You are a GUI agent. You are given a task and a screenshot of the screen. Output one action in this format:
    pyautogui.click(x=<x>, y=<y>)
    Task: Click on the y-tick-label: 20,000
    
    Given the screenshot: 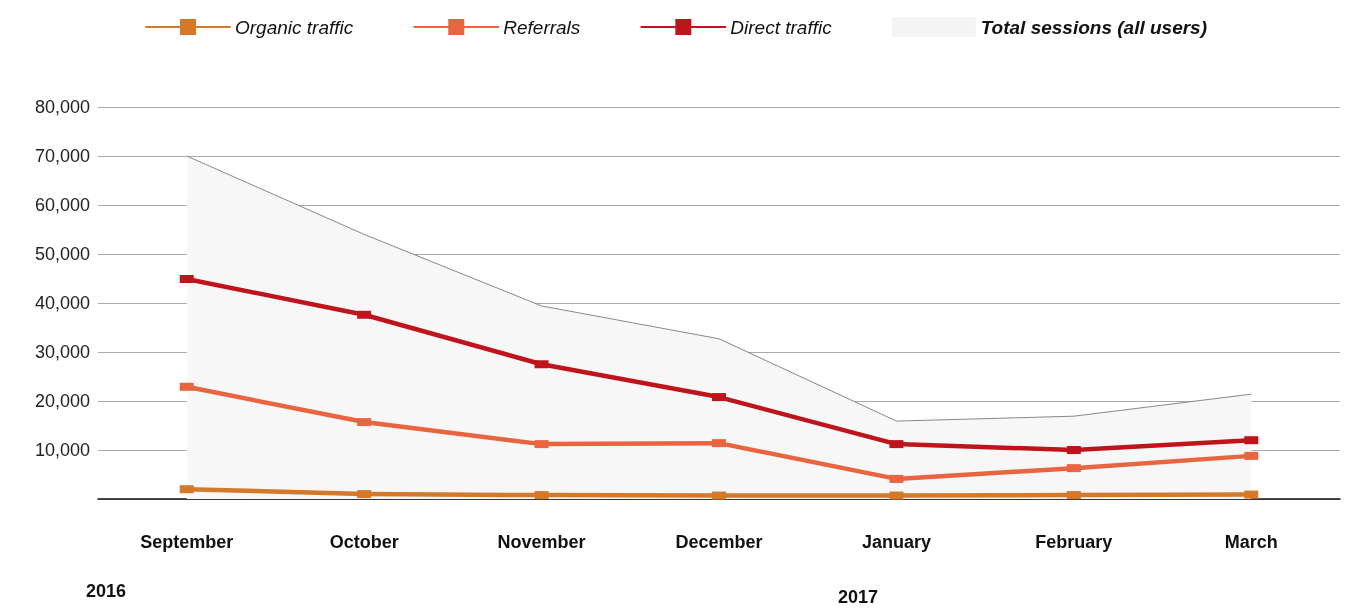 What is the action you would take?
    pyautogui.click(x=62, y=401)
    